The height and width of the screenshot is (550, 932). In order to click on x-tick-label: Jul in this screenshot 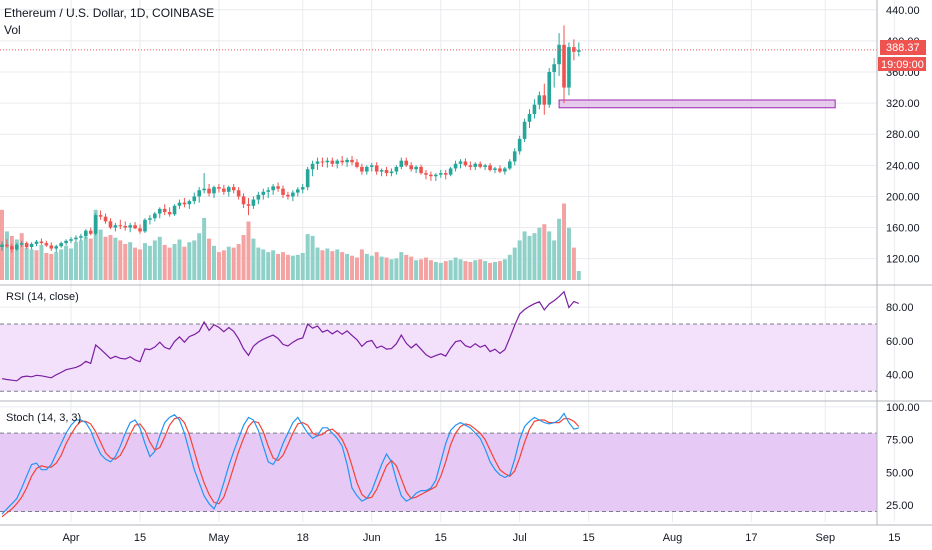, I will do `click(520, 538)`.